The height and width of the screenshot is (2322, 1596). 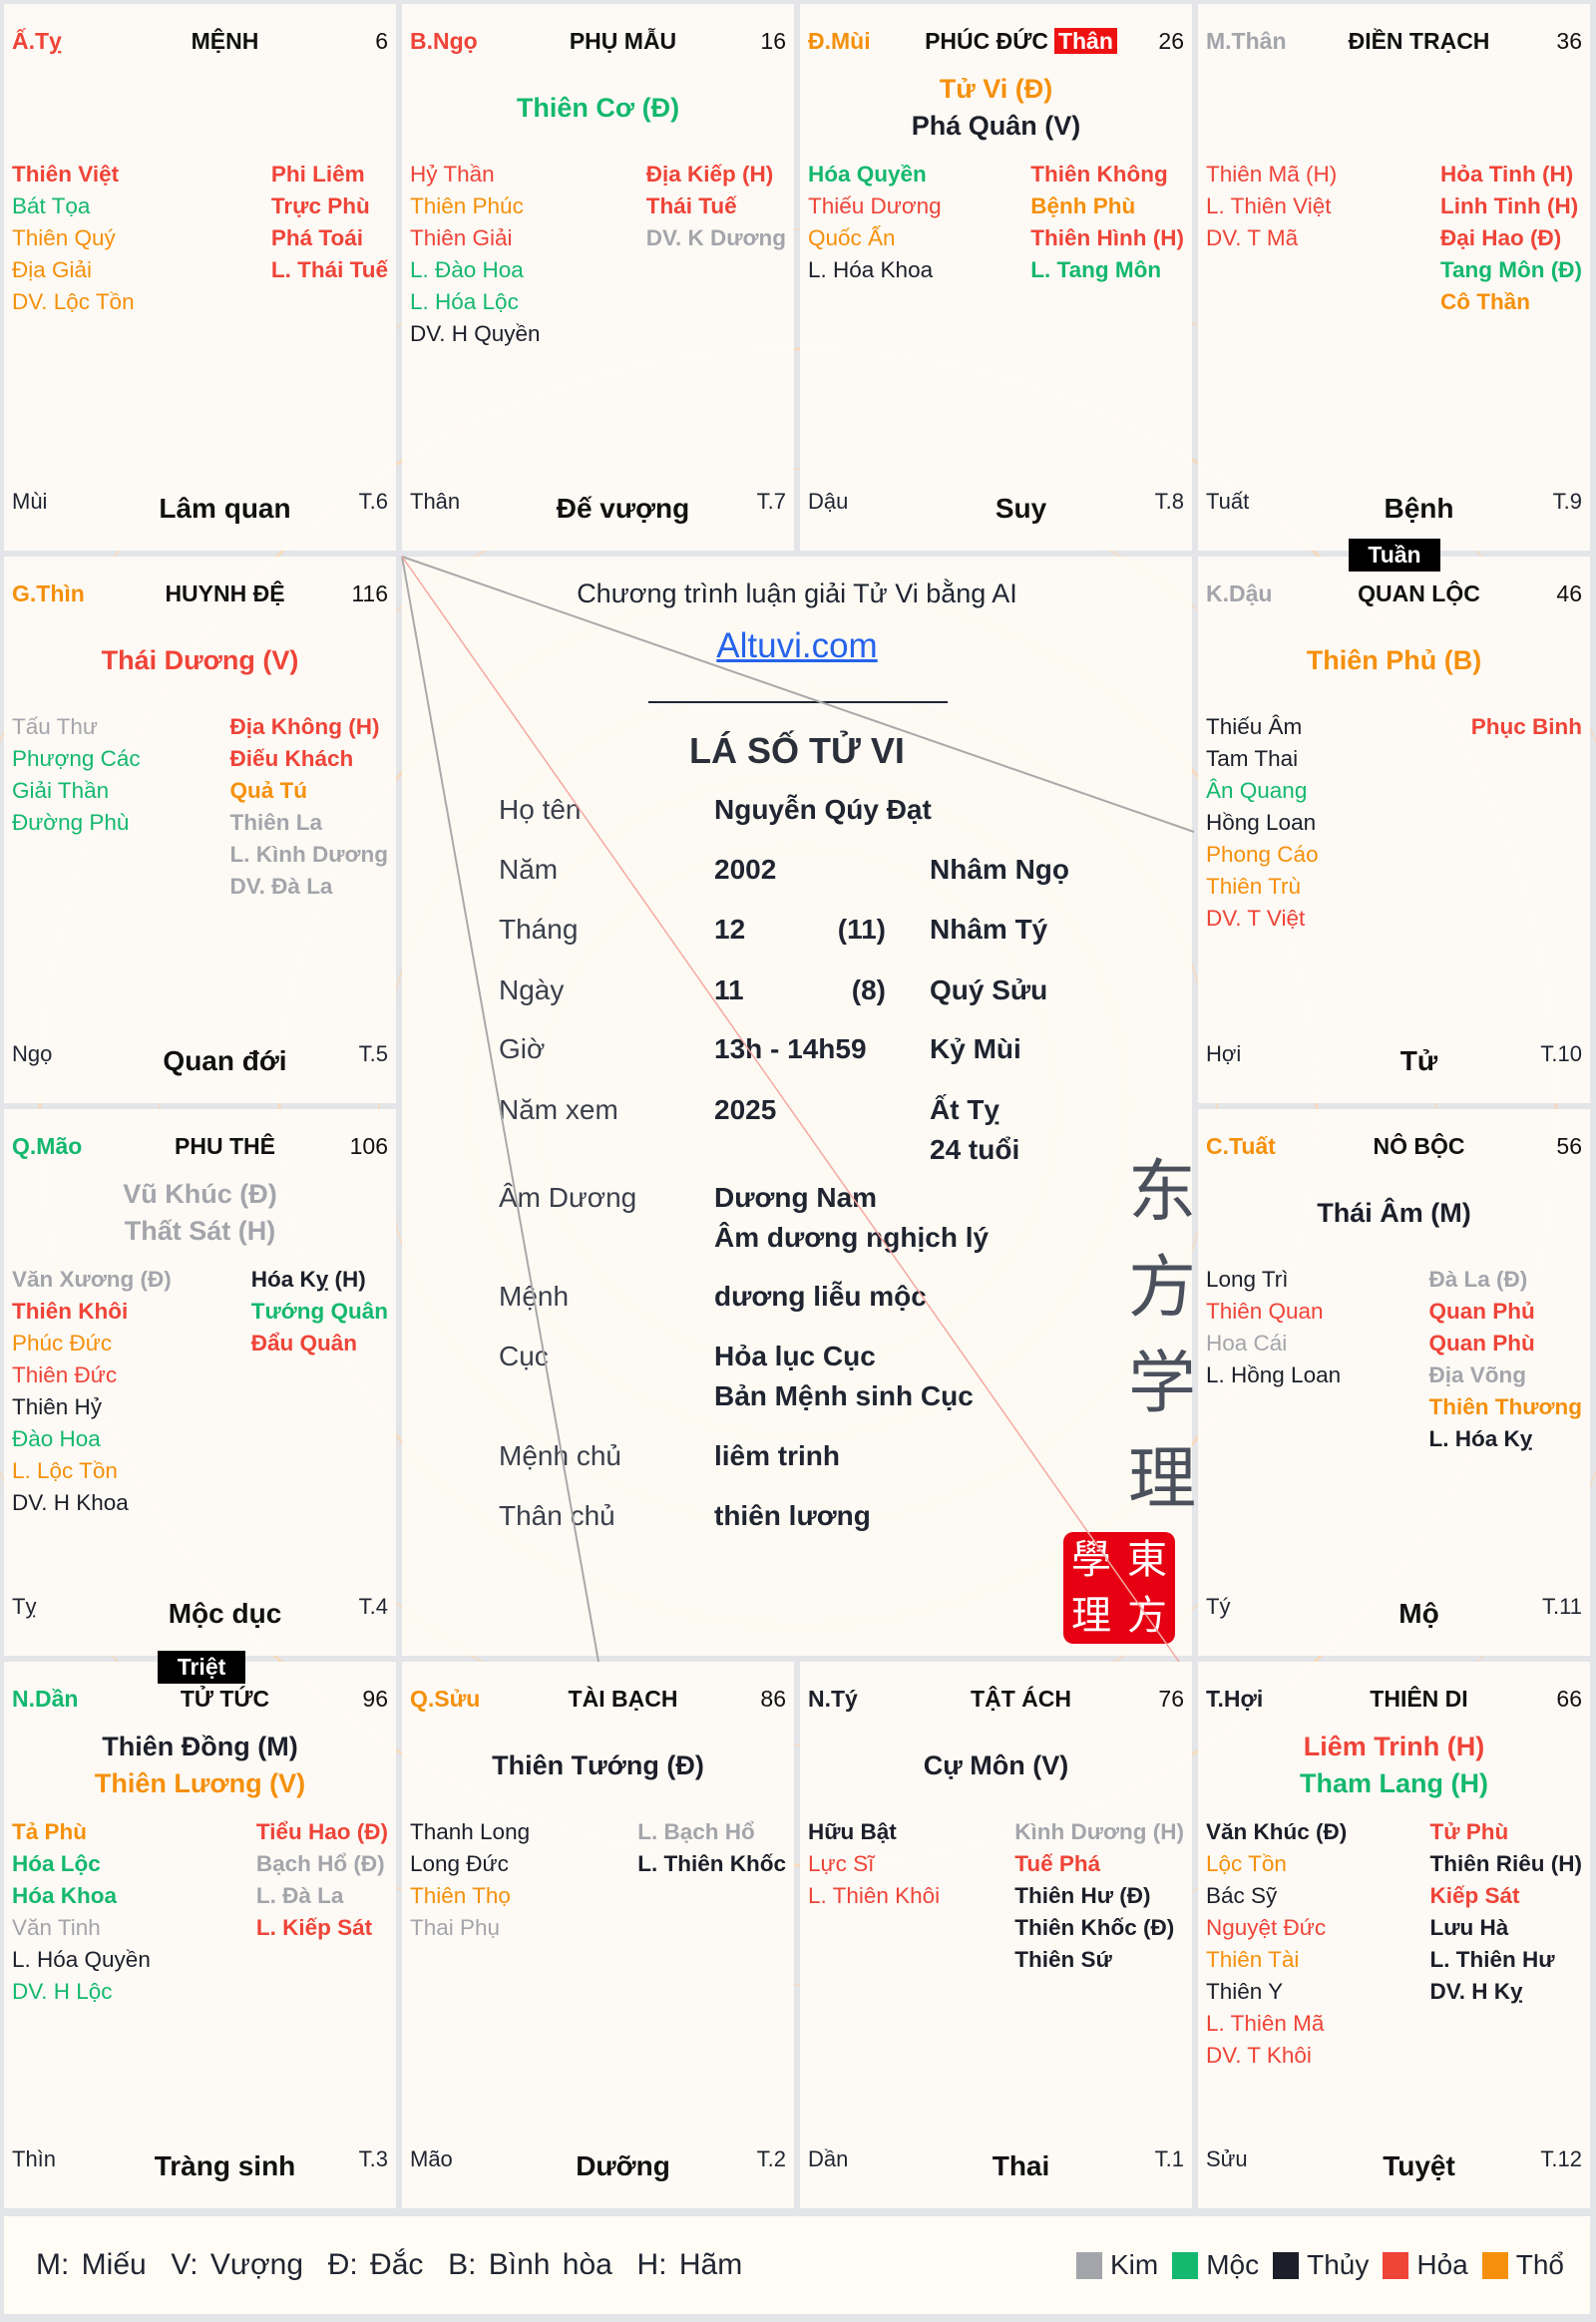 What do you see at coordinates (975, 1150) in the screenshot?
I see `info-age: 24 tuổi` at bounding box center [975, 1150].